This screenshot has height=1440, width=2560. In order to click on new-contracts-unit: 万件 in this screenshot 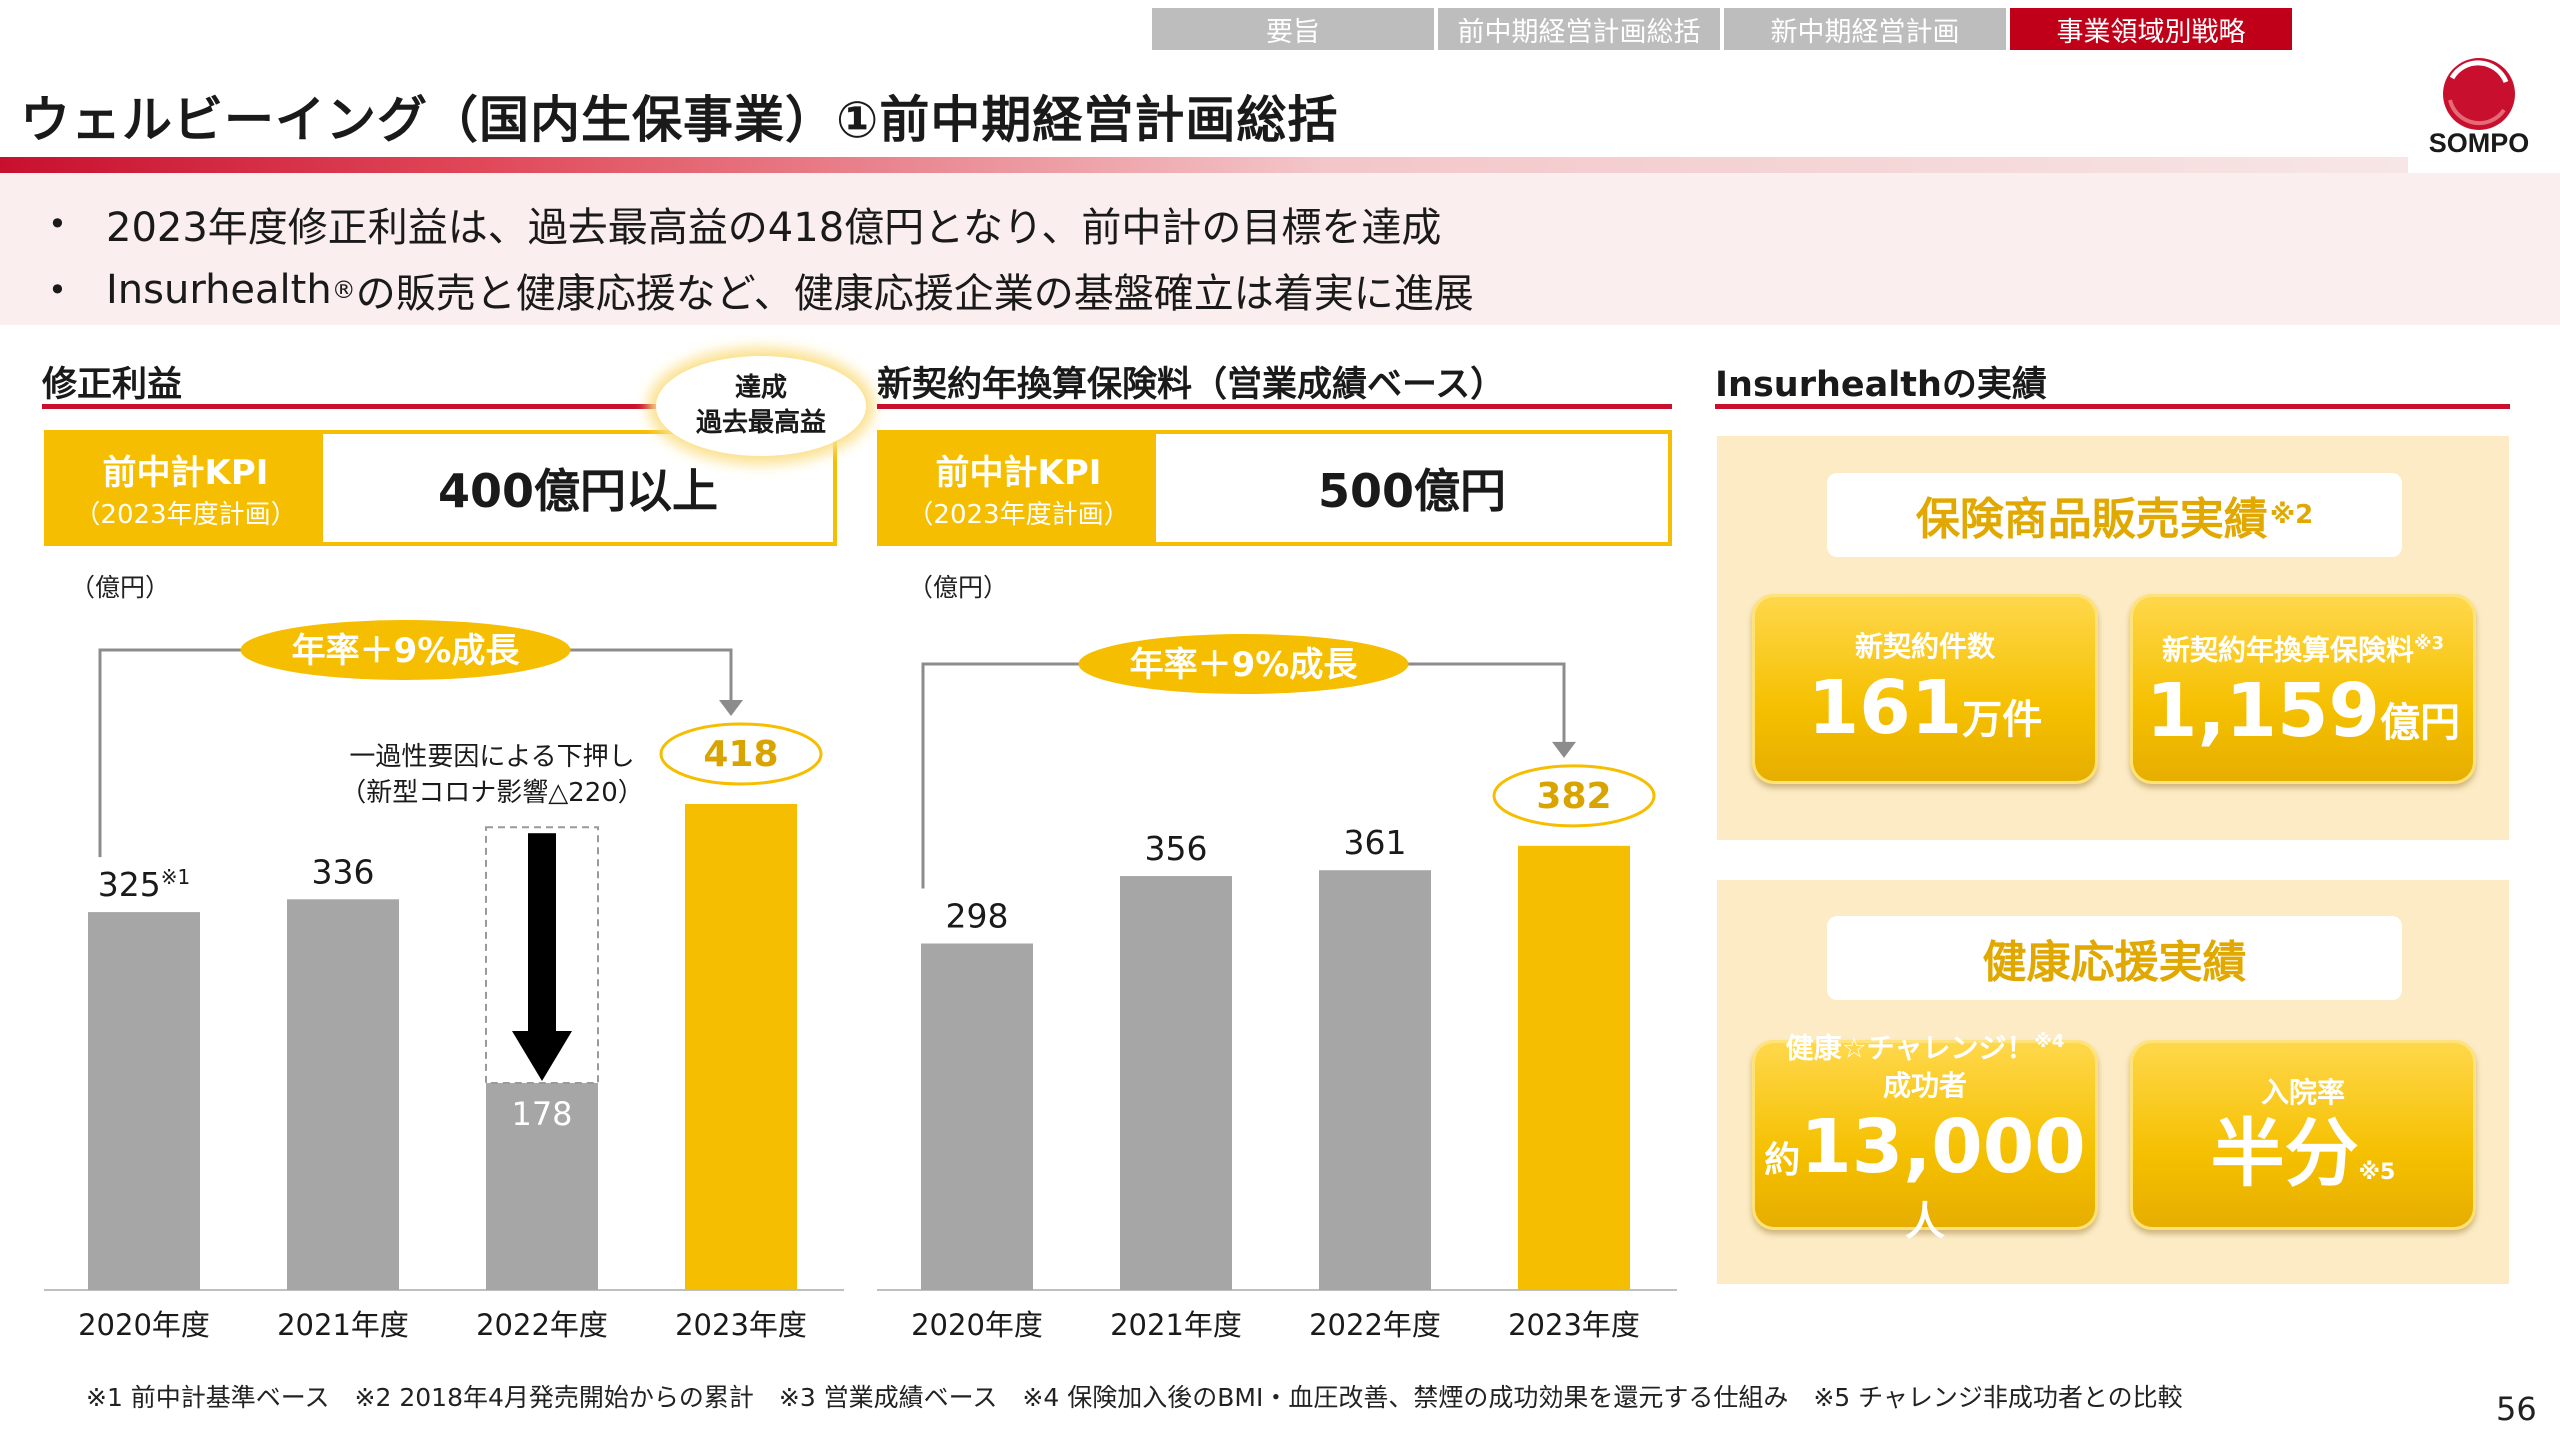, I will do `click(2002, 720)`.